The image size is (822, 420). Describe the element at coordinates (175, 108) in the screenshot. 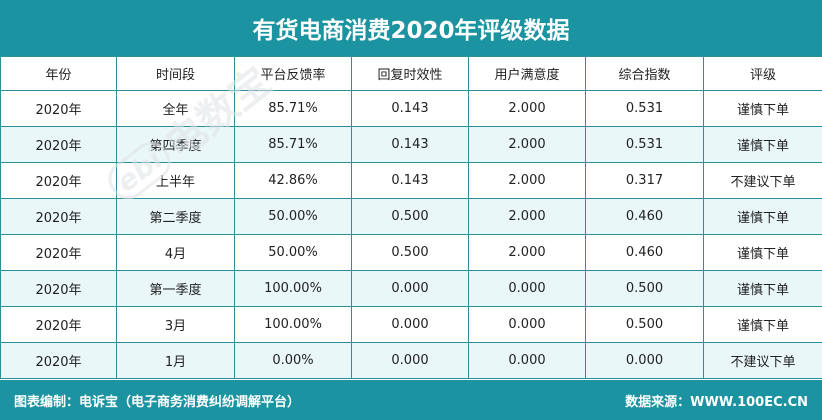

I see `cell-period: 全年` at that location.